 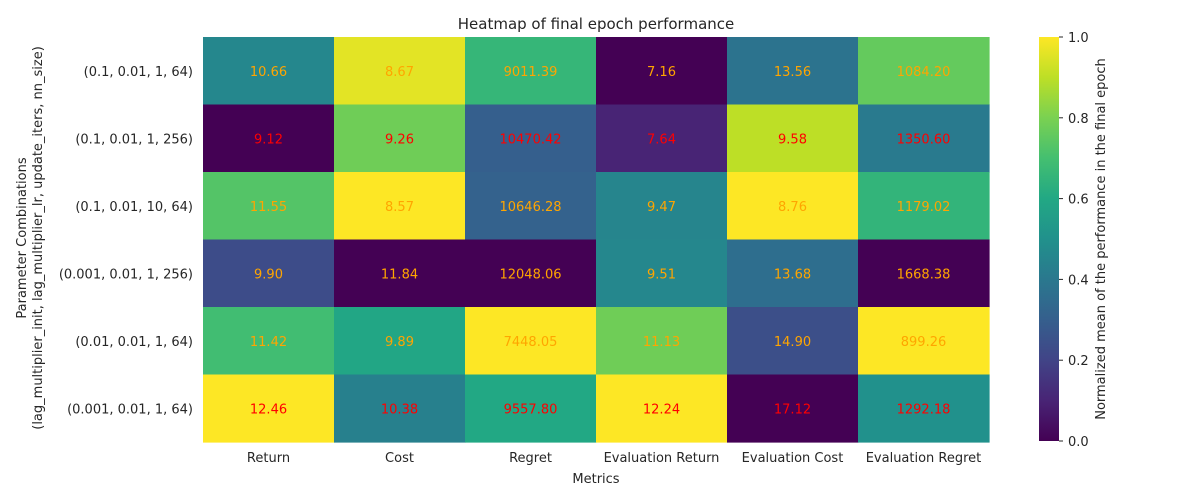 I want to click on colorbar-tick-label: 0.4, so click(x=1078, y=280).